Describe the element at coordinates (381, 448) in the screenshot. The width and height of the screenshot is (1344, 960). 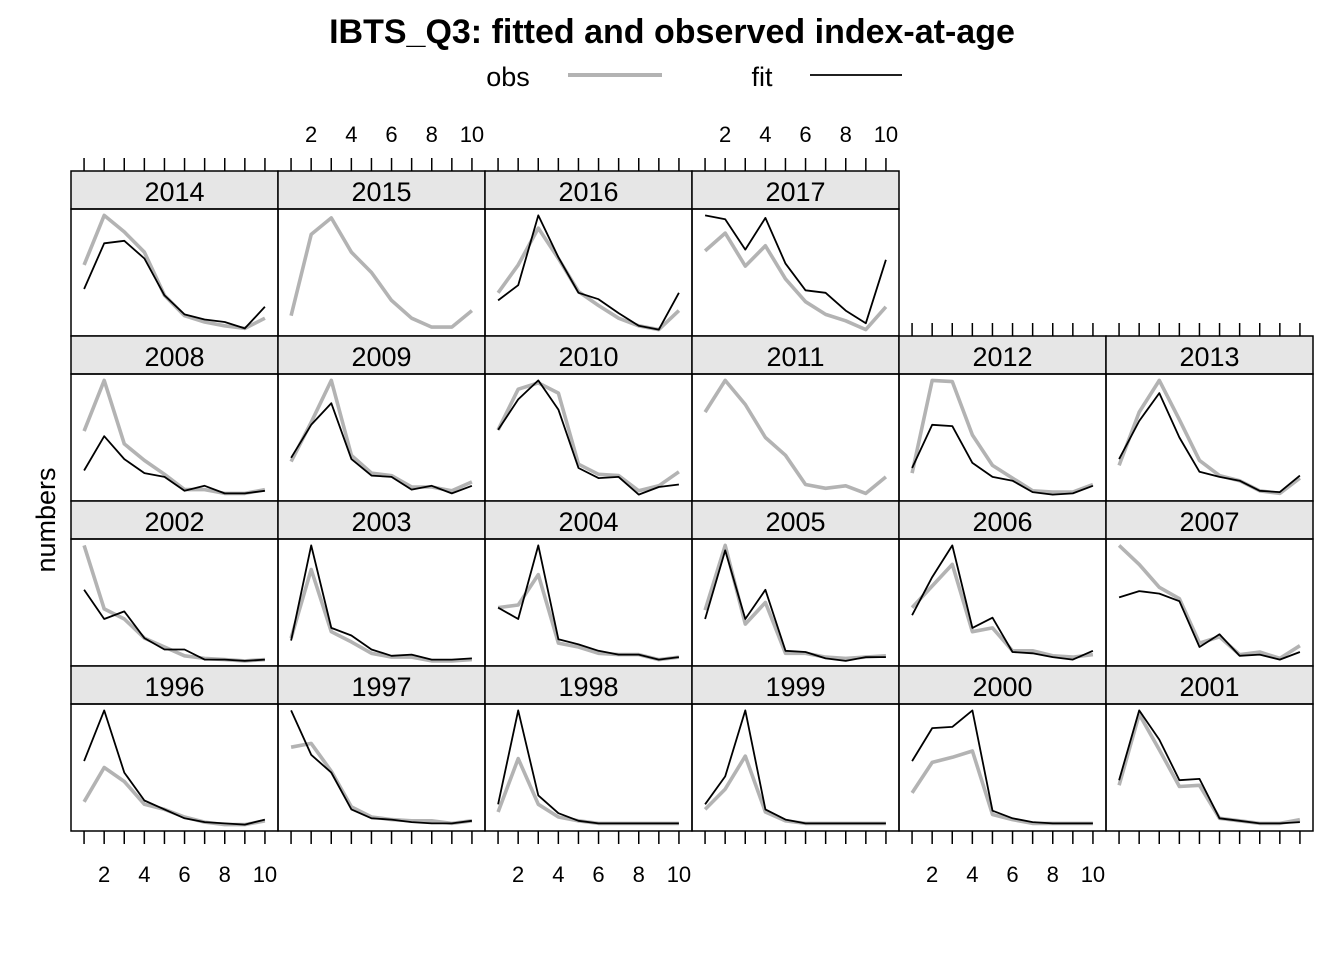
I see `fit-line-2009` at that location.